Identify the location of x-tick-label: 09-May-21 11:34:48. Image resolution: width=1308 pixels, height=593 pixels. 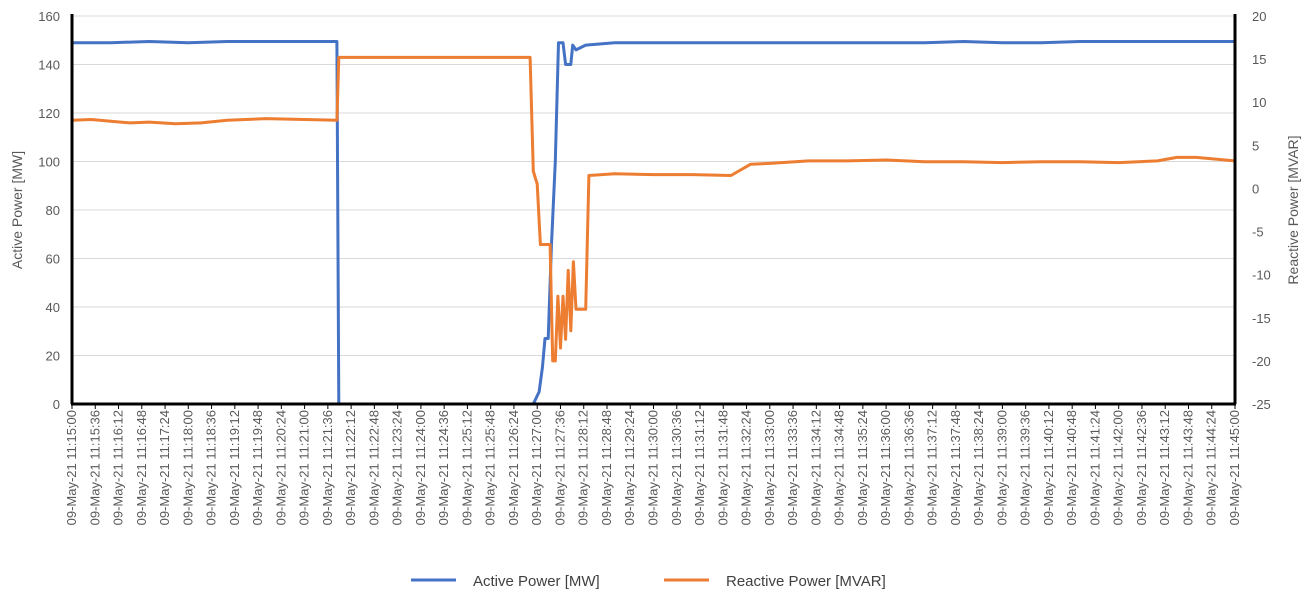
(839, 467).